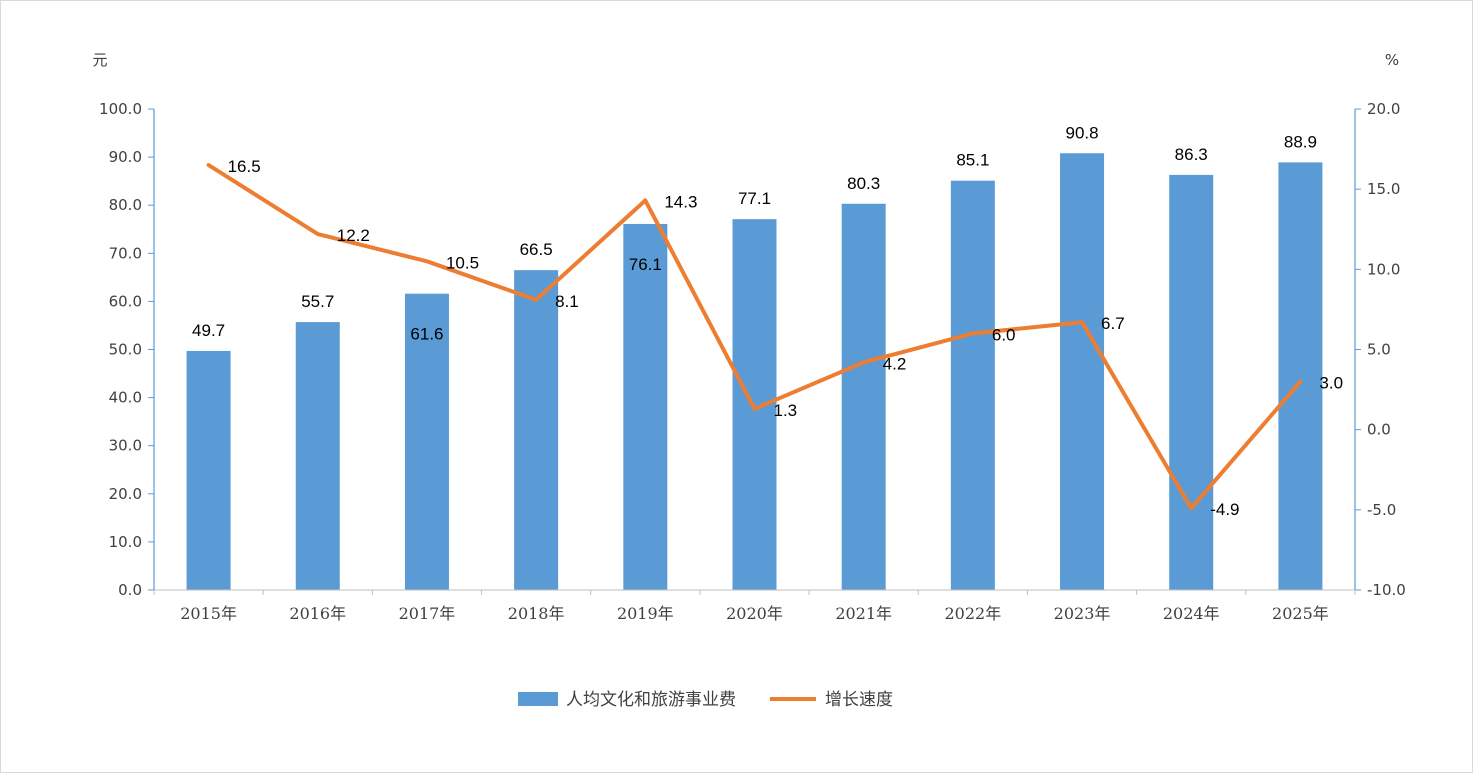 This screenshot has height=775, width=1475. I want to click on x-tick-label: 2025年, so click(1300, 613).